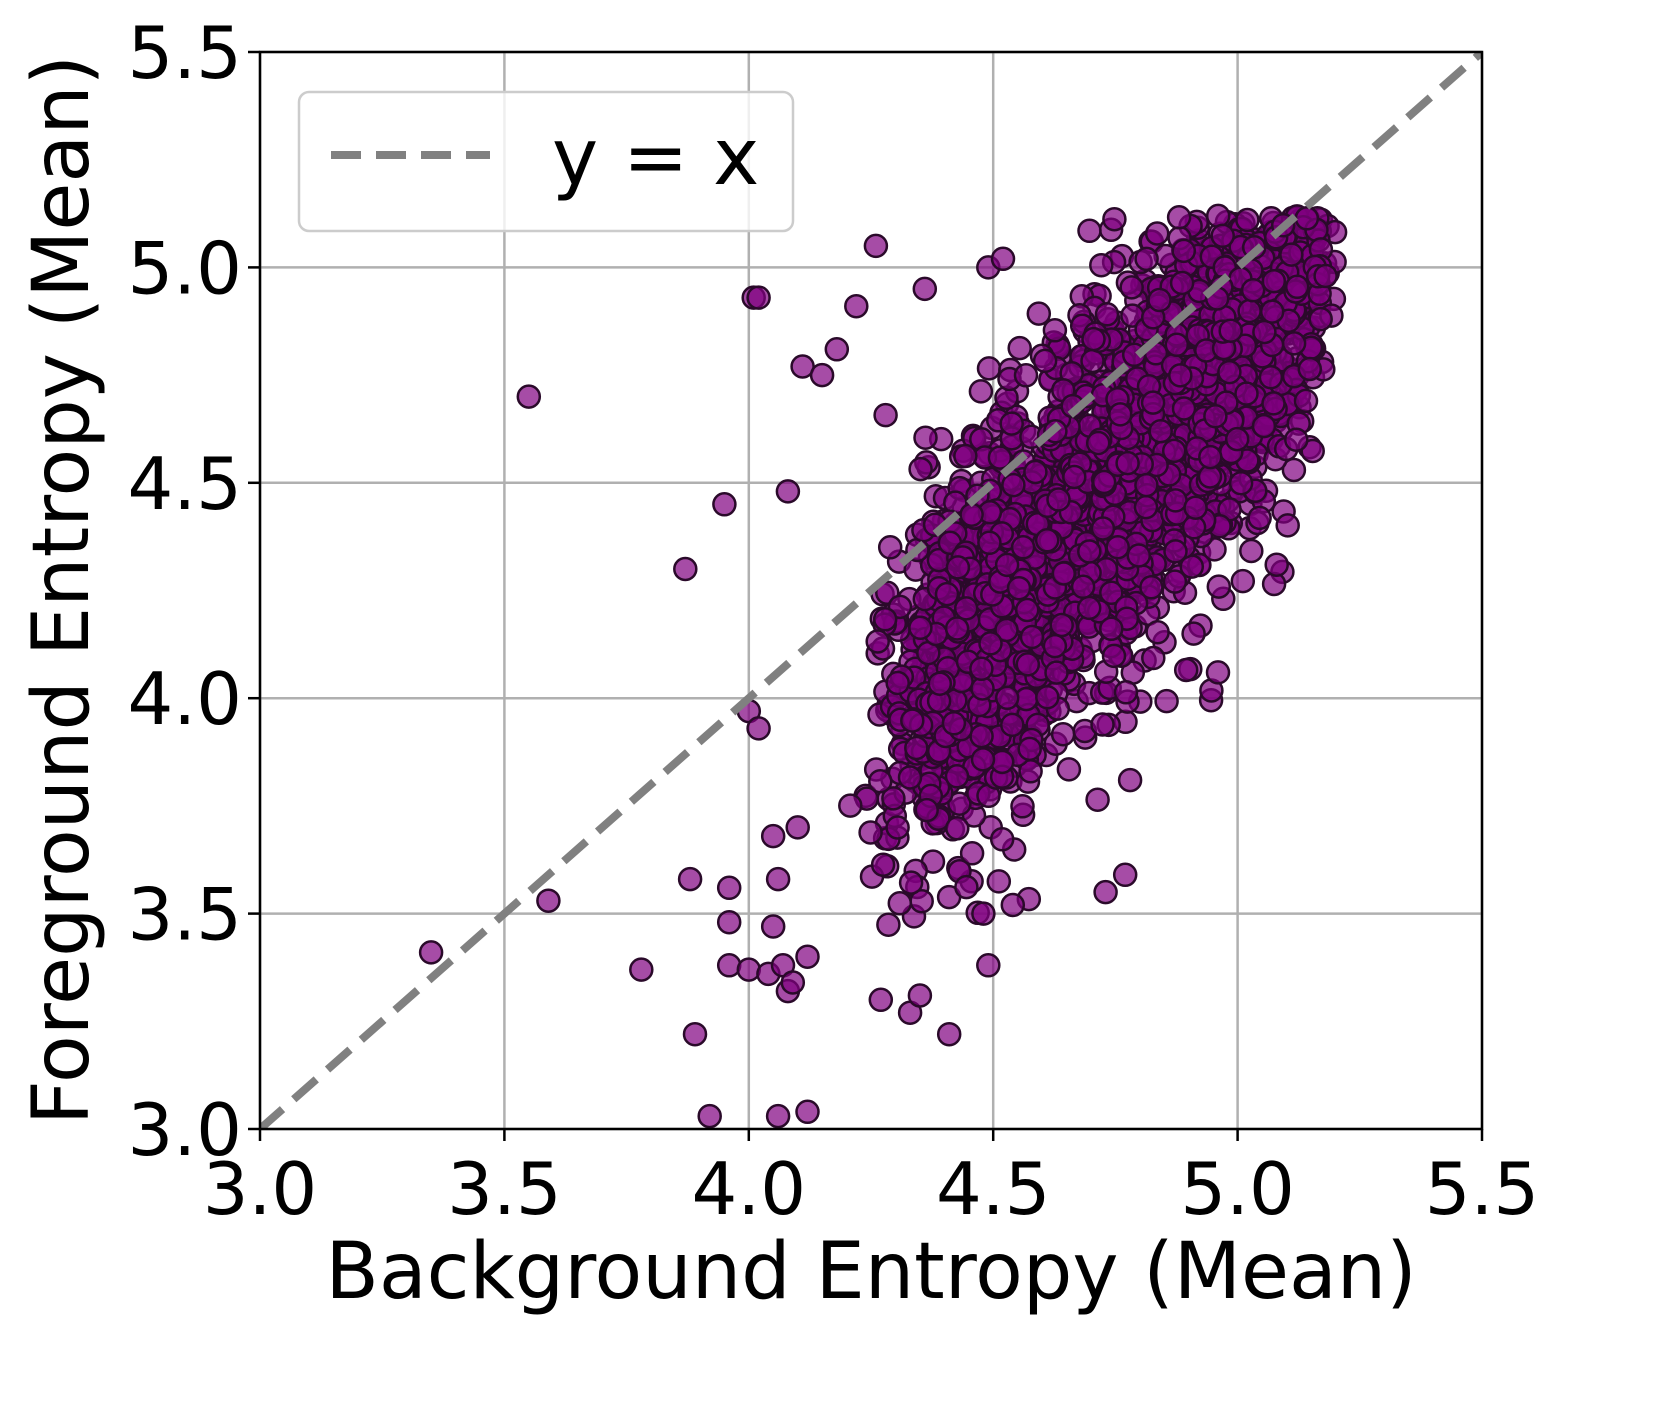 Image resolution: width=1659 pixels, height=1417 pixels. Describe the element at coordinates (184, 699) in the screenshot. I see `y-tick-label: 4.0` at that location.